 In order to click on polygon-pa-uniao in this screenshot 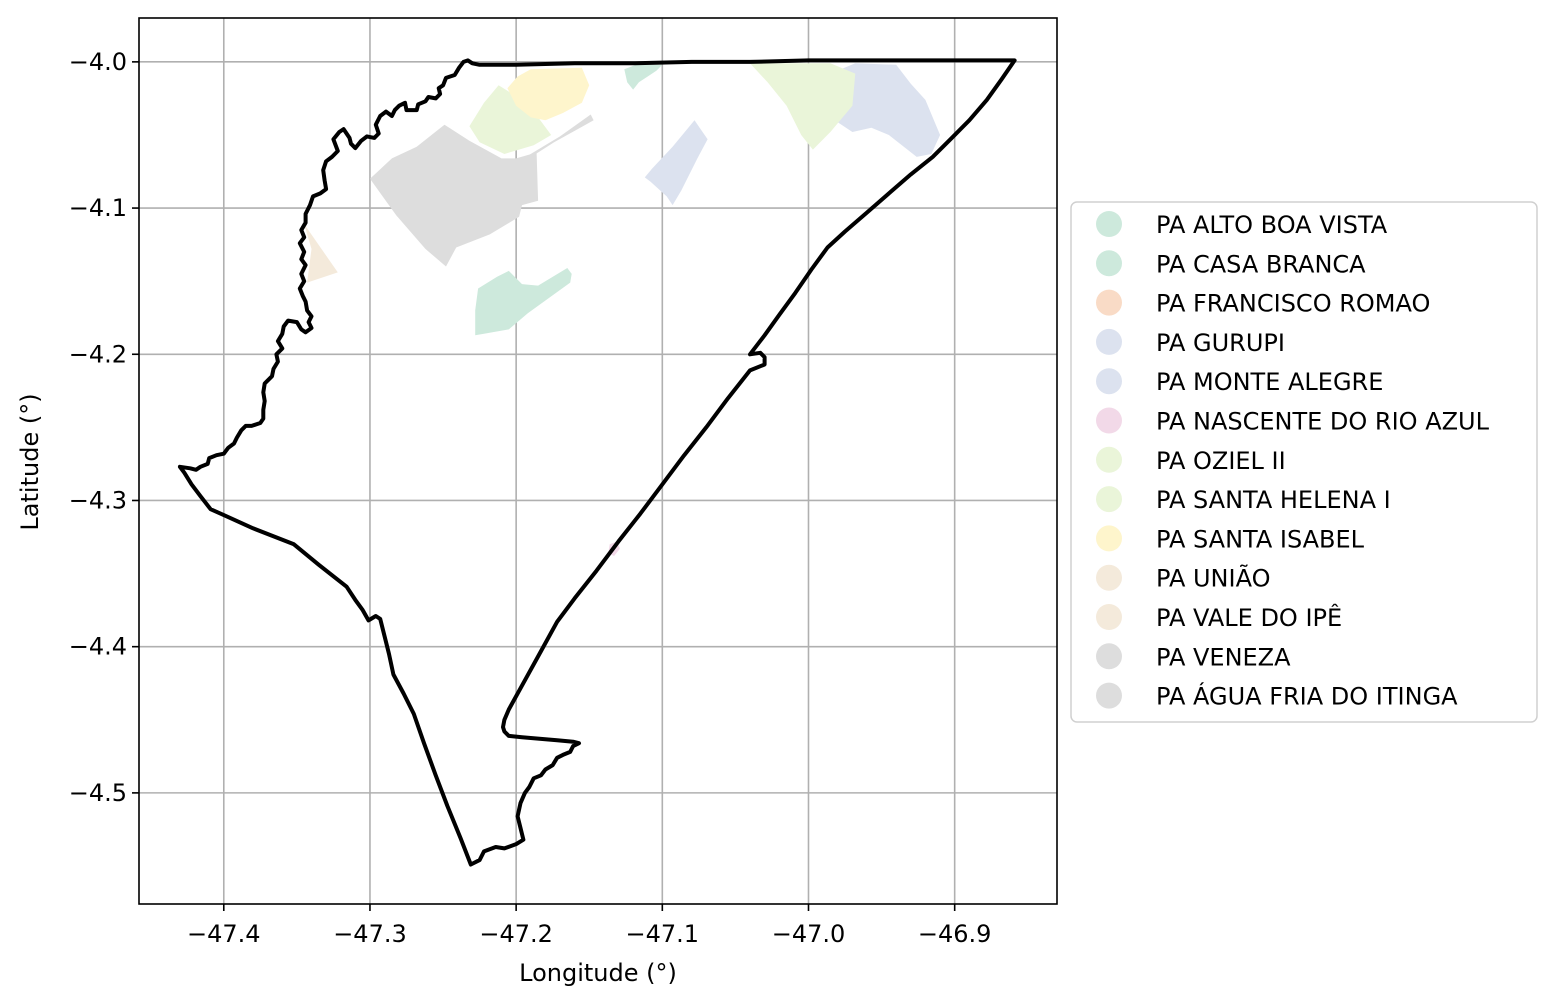, I will do `click(321, 253)`.